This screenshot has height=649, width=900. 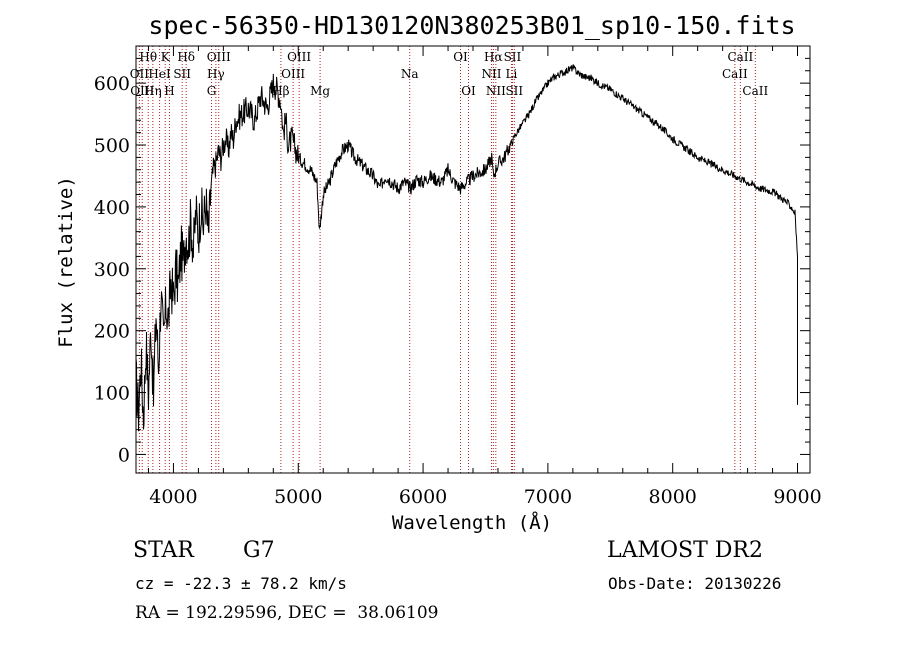 What do you see at coordinates (66, 262) in the screenshot?
I see `y-axis-label: Flux (relative)` at bounding box center [66, 262].